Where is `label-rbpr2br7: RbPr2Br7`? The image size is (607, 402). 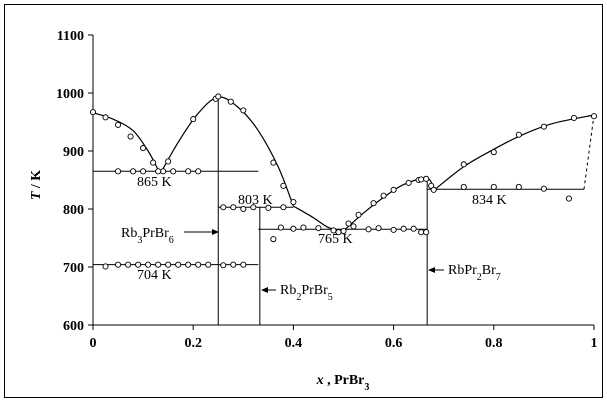 label-rbpr2br7: RbPr2Br7 is located at coordinates (474, 273).